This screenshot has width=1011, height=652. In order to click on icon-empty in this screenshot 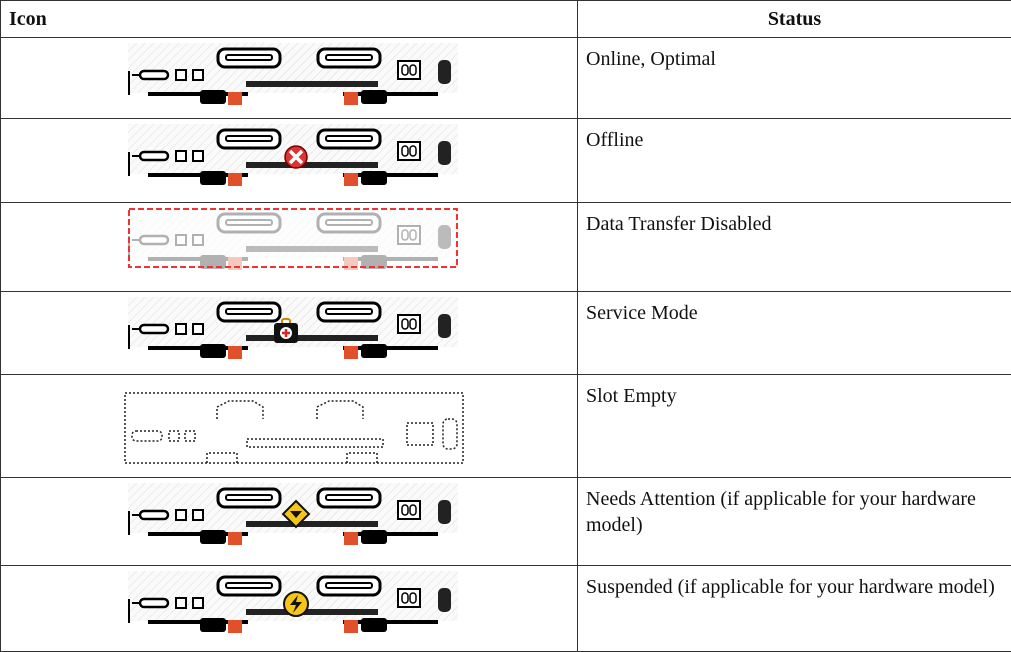, I will do `click(294, 428)`.